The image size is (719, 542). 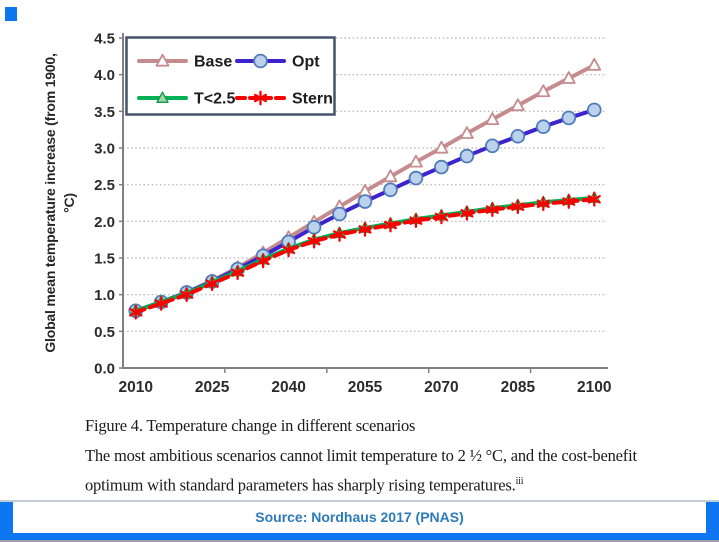 I want to click on top-left-accent-square, so click(x=11, y=14).